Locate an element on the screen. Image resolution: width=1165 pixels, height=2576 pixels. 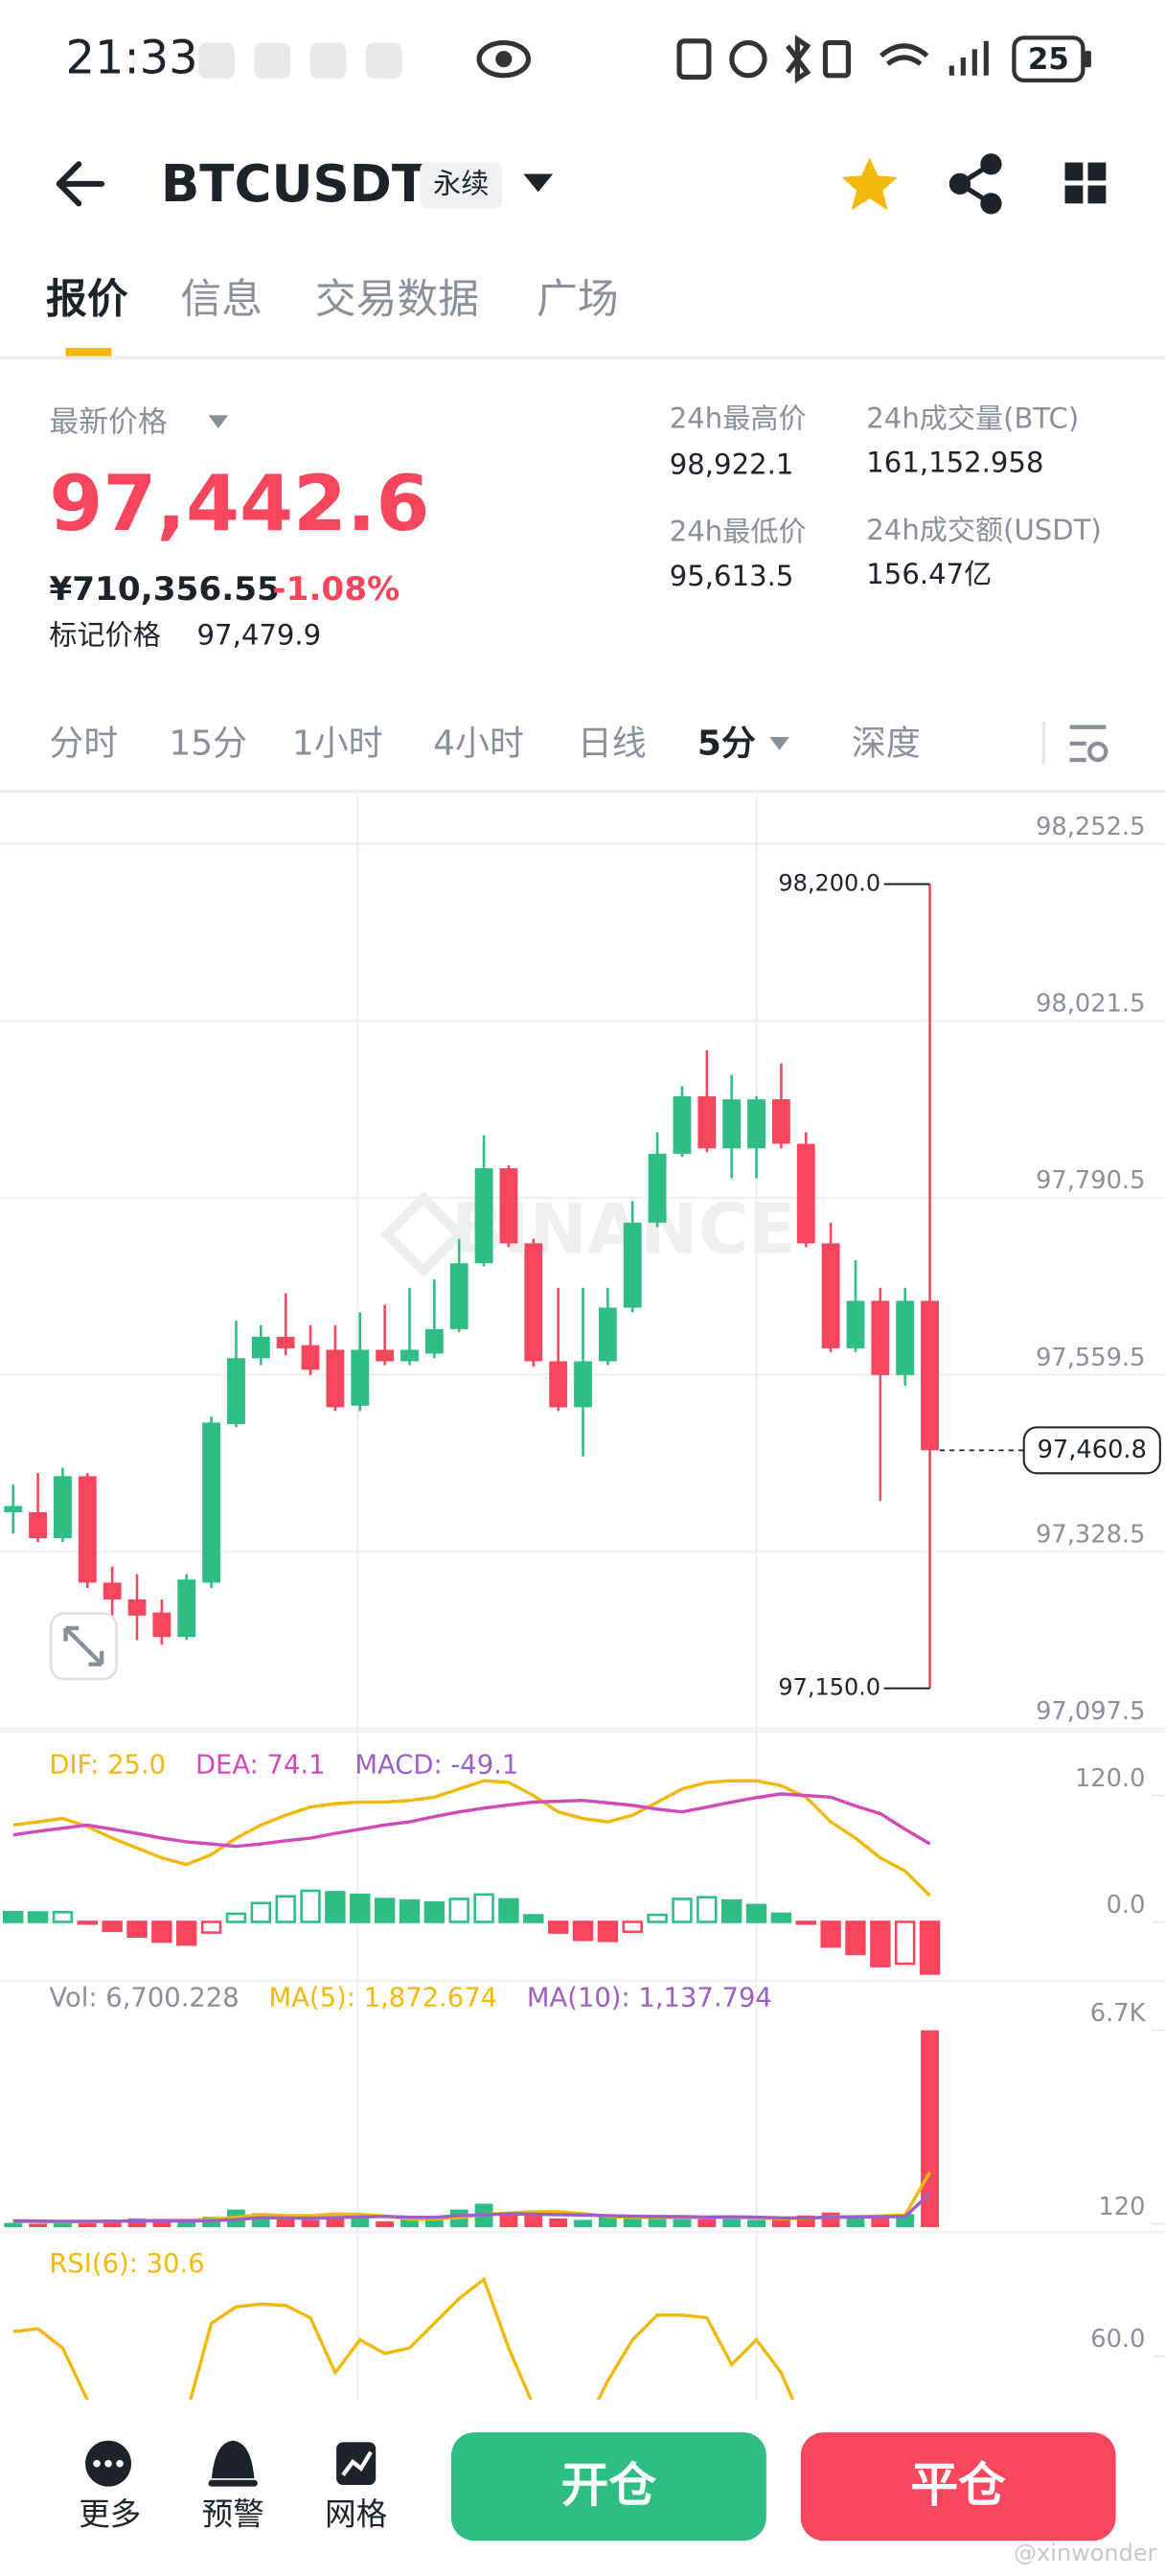
status-notif-icons is located at coordinates (300, 61).